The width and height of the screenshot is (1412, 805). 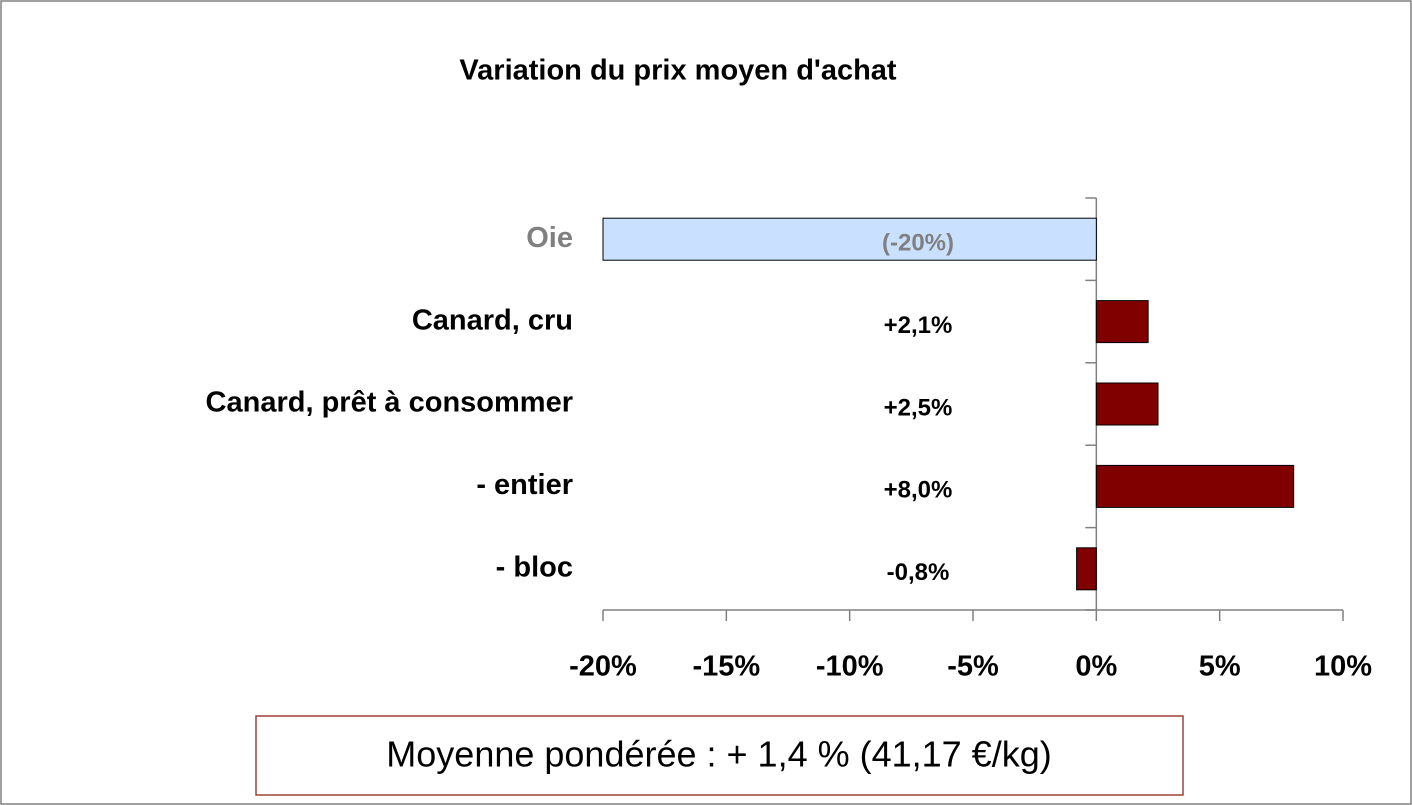 I want to click on annotation: Moyenne pondérée : + 1,4 % (41,17 €/kg), so click(x=718, y=754).